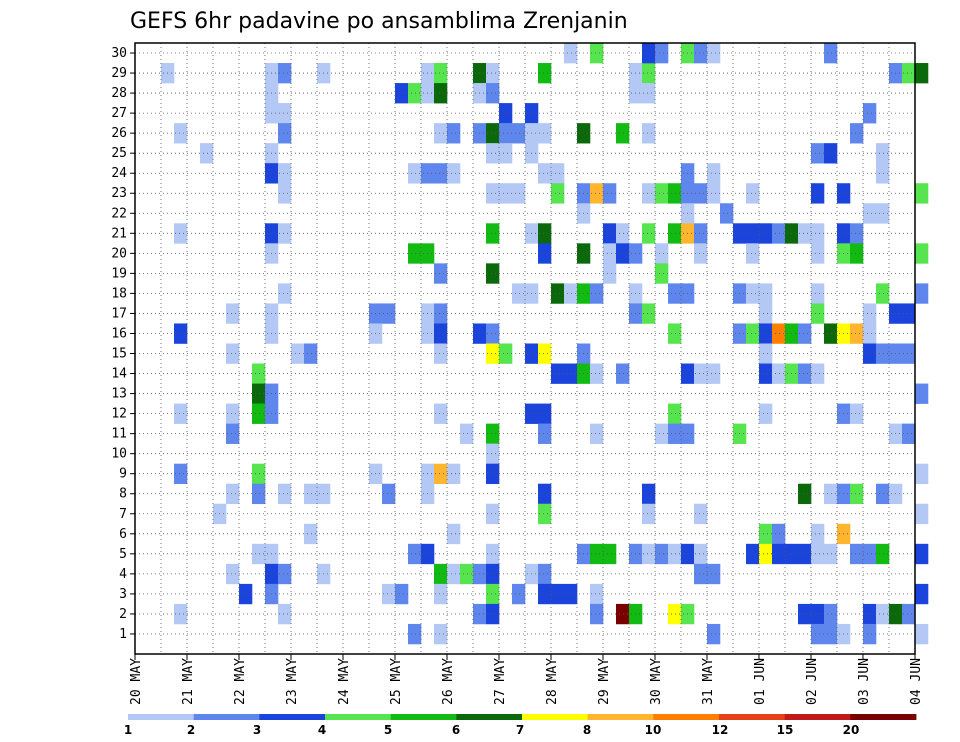 The height and width of the screenshot is (742, 960). I want to click on y-tick-label: 11, so click(119, 434).